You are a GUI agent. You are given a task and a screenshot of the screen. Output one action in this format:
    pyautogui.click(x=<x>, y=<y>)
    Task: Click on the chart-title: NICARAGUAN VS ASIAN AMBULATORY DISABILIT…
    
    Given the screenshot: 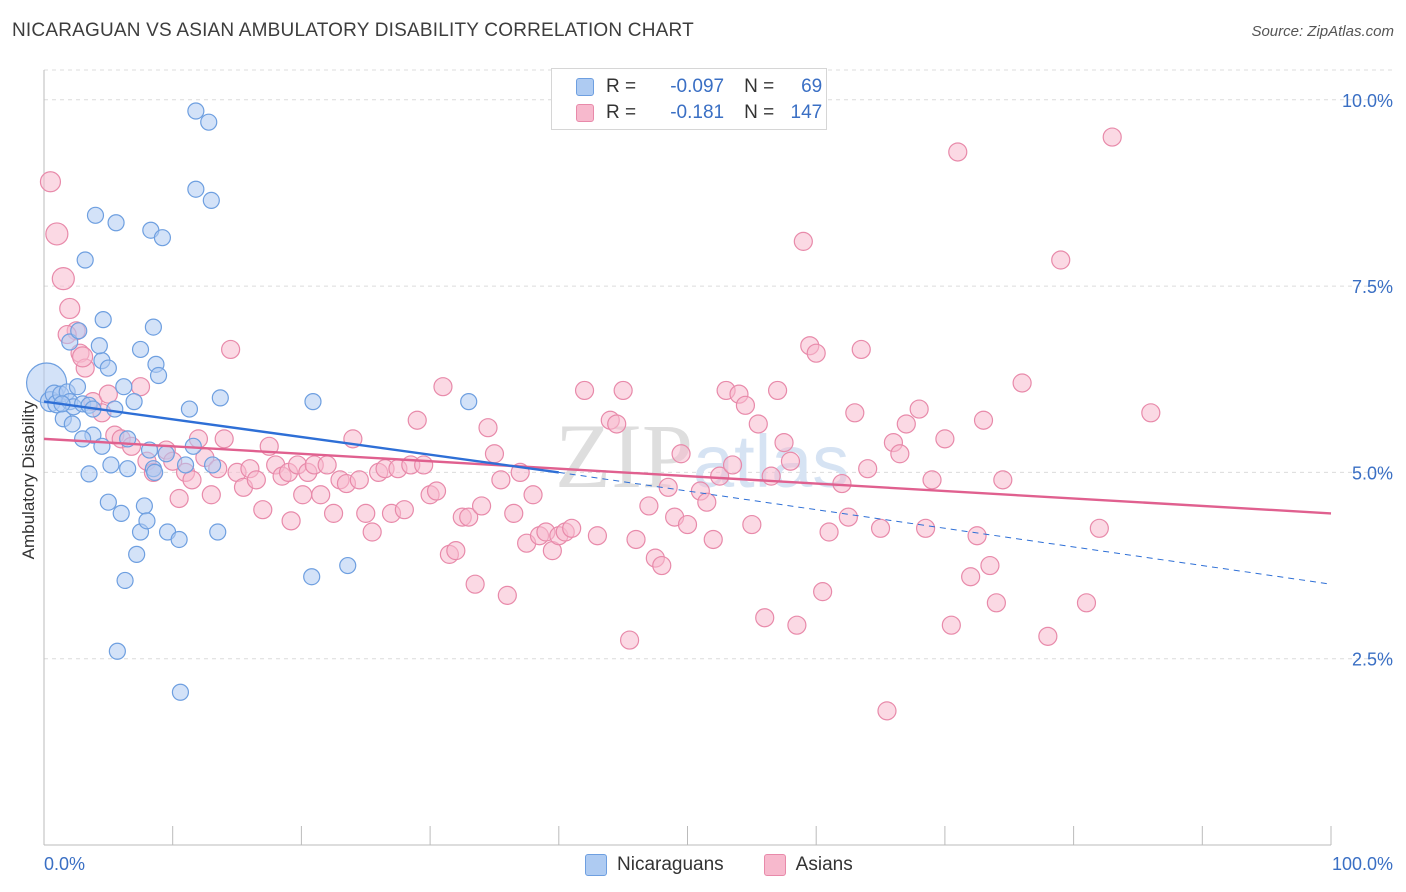 What is the action you would take?
    pyautogui.click(x=353, y=30)
    